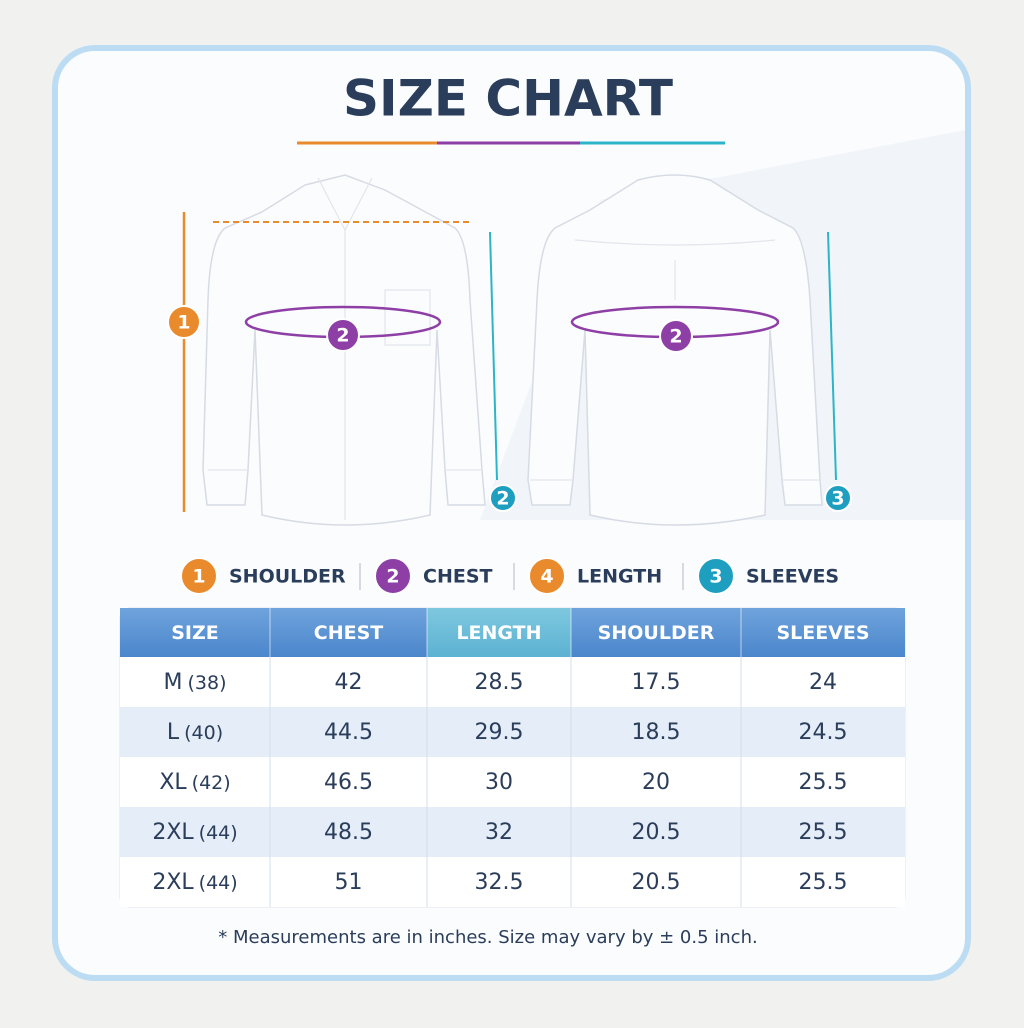 The height and width of the screenshot is (1028, 1024). I want to click on size-label: XL, so click(173, 782).